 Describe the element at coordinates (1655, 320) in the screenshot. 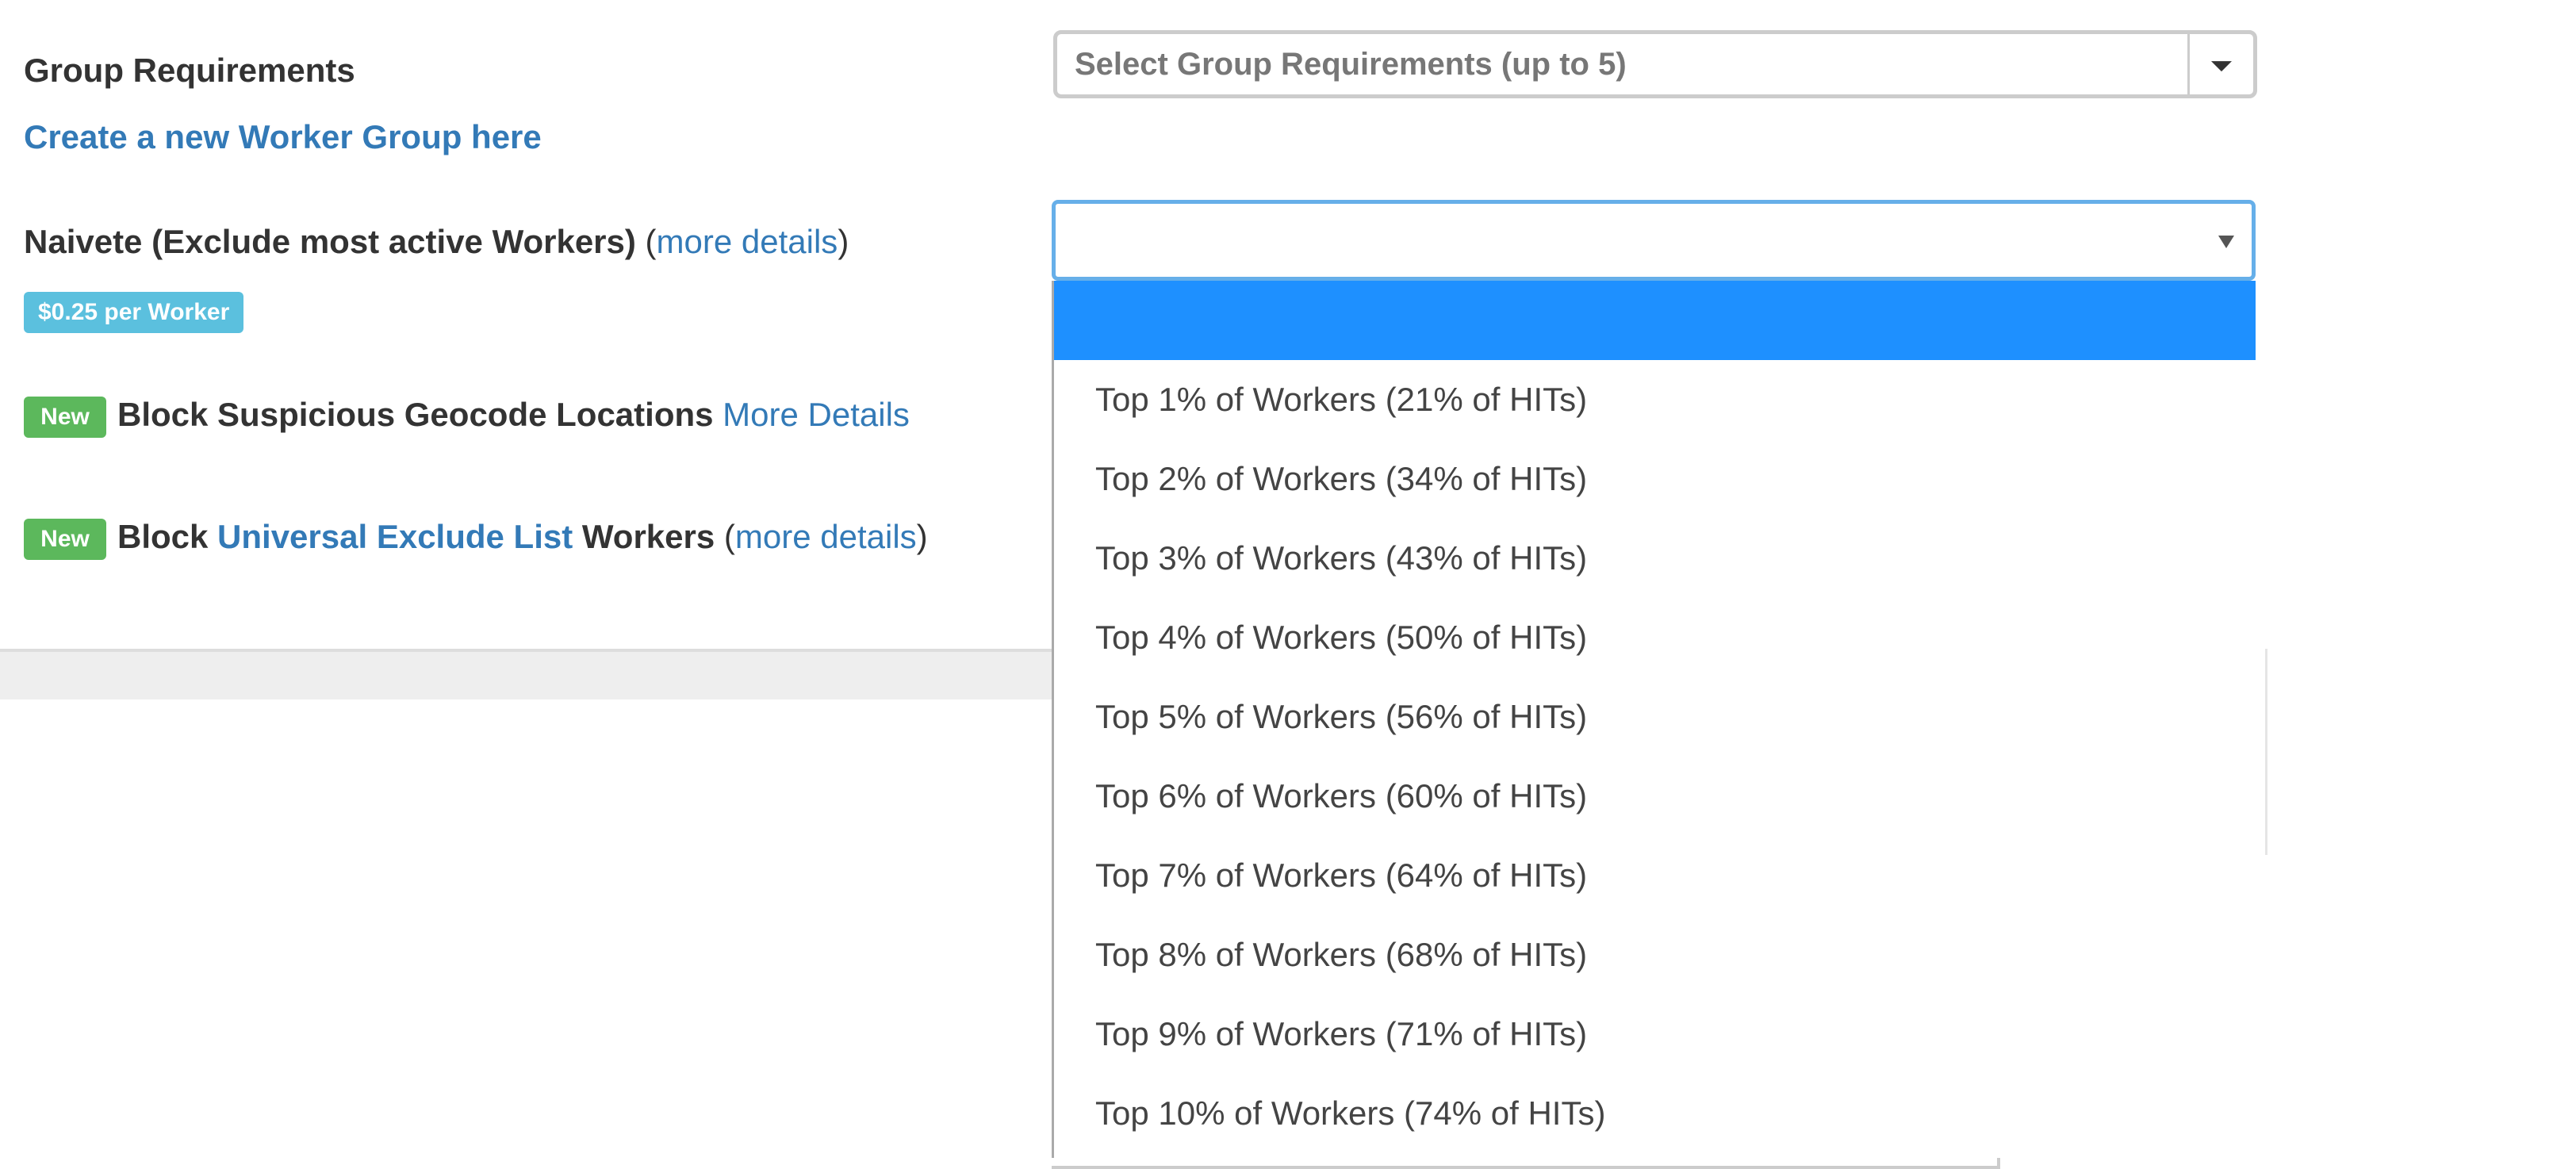

I see `dropdown-option-empty` at that location.